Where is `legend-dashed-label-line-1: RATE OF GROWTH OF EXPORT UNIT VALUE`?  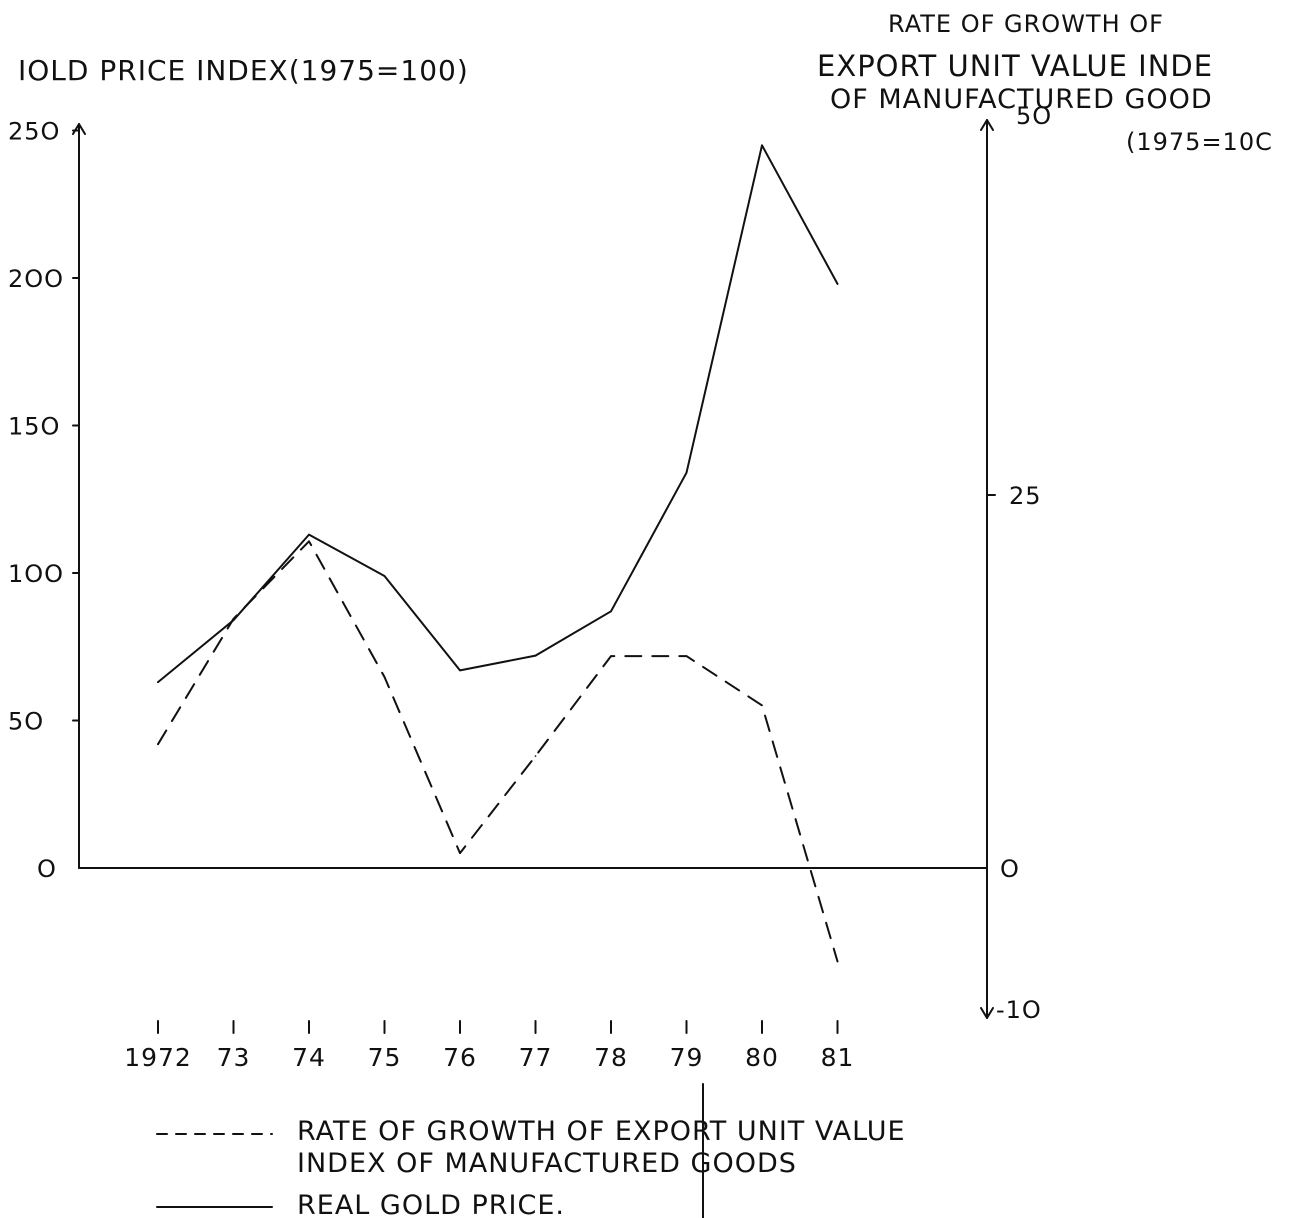
legend-dashed-label-line-1: RATE OF GROWTH OF EXPORT UNIT VALUE is located at coordinates (601, 1131).